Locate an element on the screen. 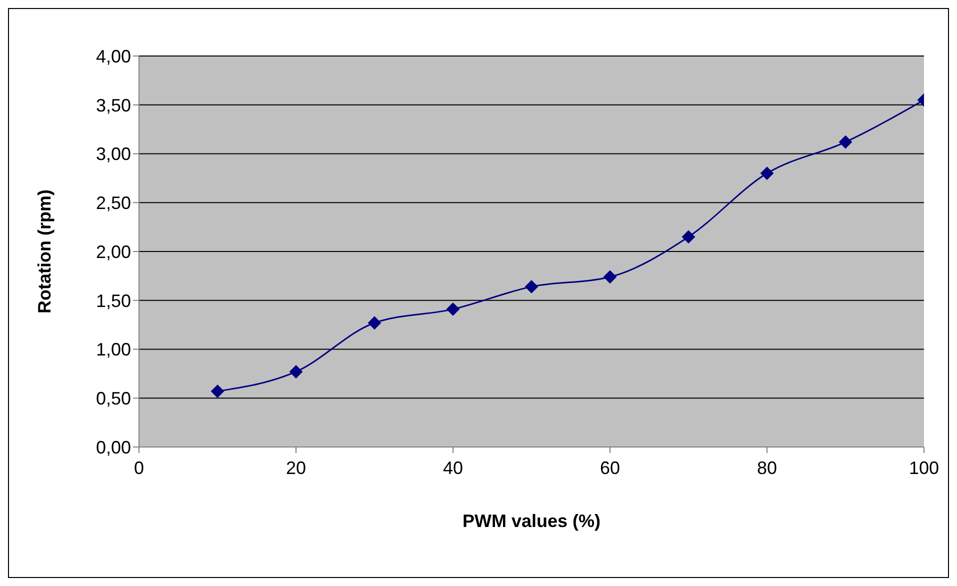  y-tick-label: 2,00 is located at coordinates (113, 252).